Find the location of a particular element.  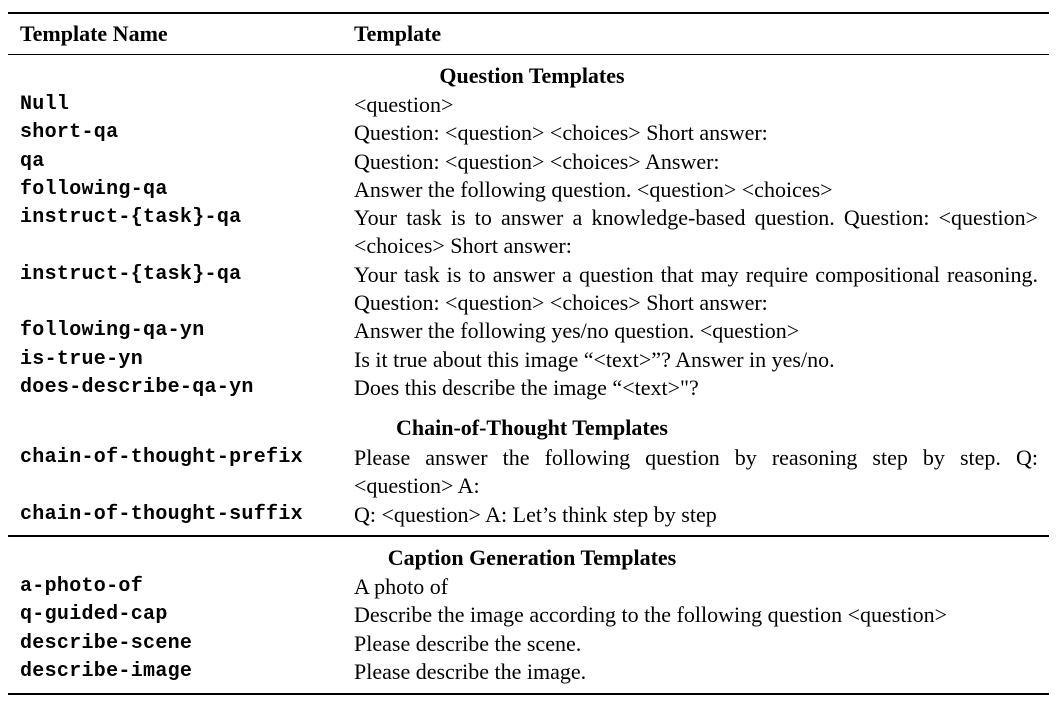

section-title-cot: Chain-of-Thought Templates is located at coordinates (531, 427).